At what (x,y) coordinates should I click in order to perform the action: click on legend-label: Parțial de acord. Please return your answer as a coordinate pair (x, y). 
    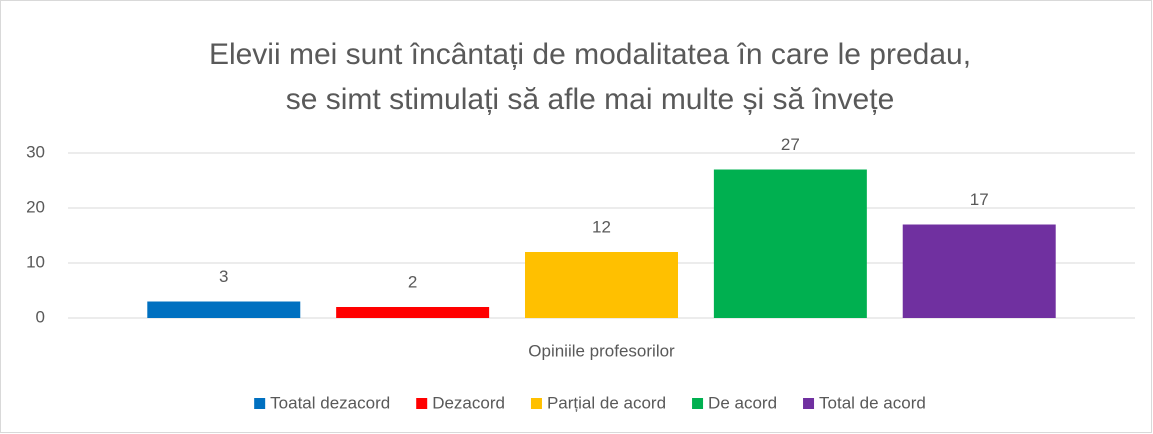
    Looking at the image, I should click on (606, 402).